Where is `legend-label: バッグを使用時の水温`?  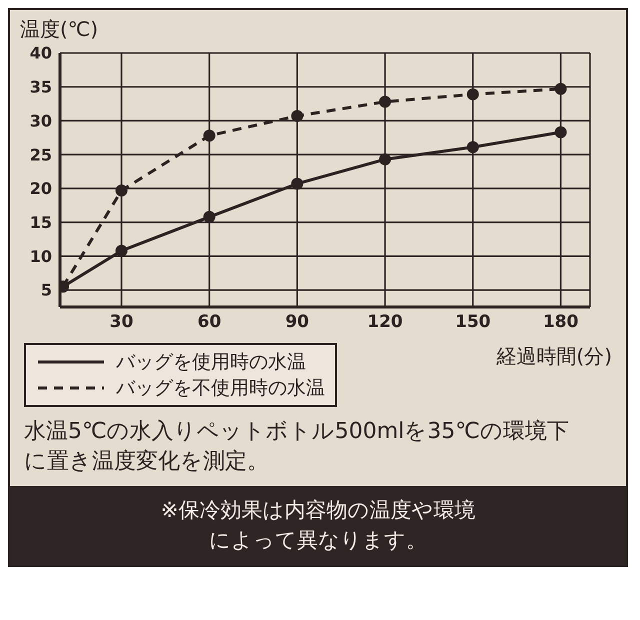
legend-label: バッグを使用時の水温 is located at coordinates (211, 362).